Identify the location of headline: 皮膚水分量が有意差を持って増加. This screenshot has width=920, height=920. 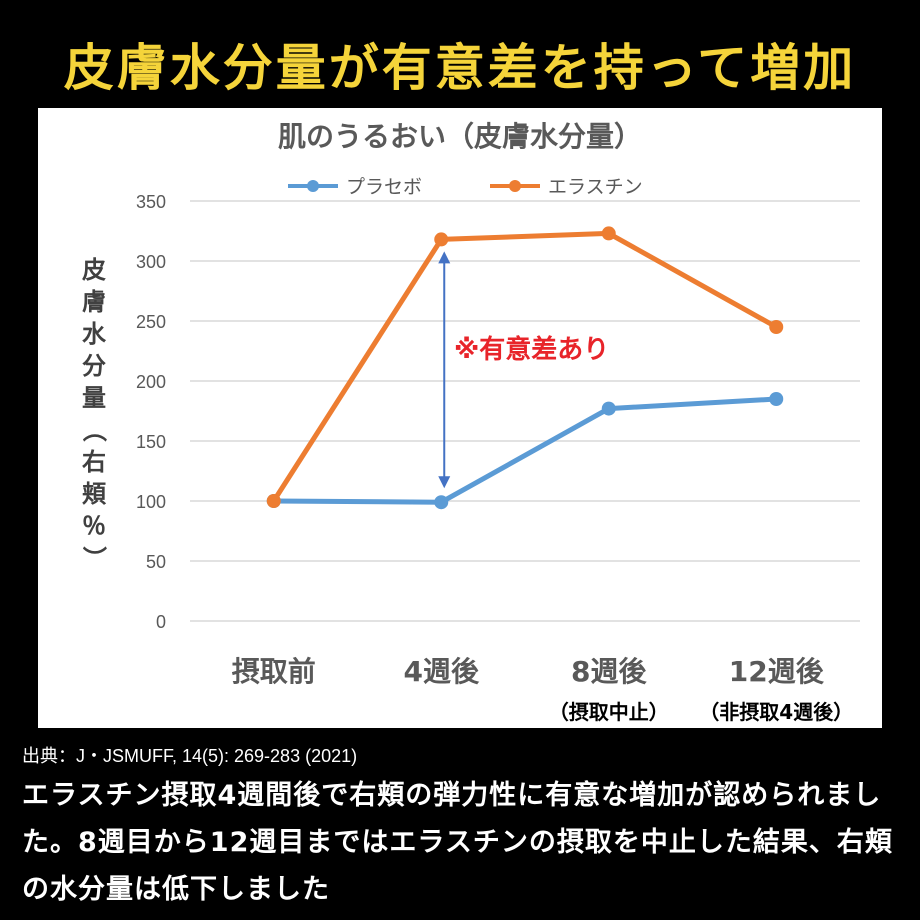
(460, 68).